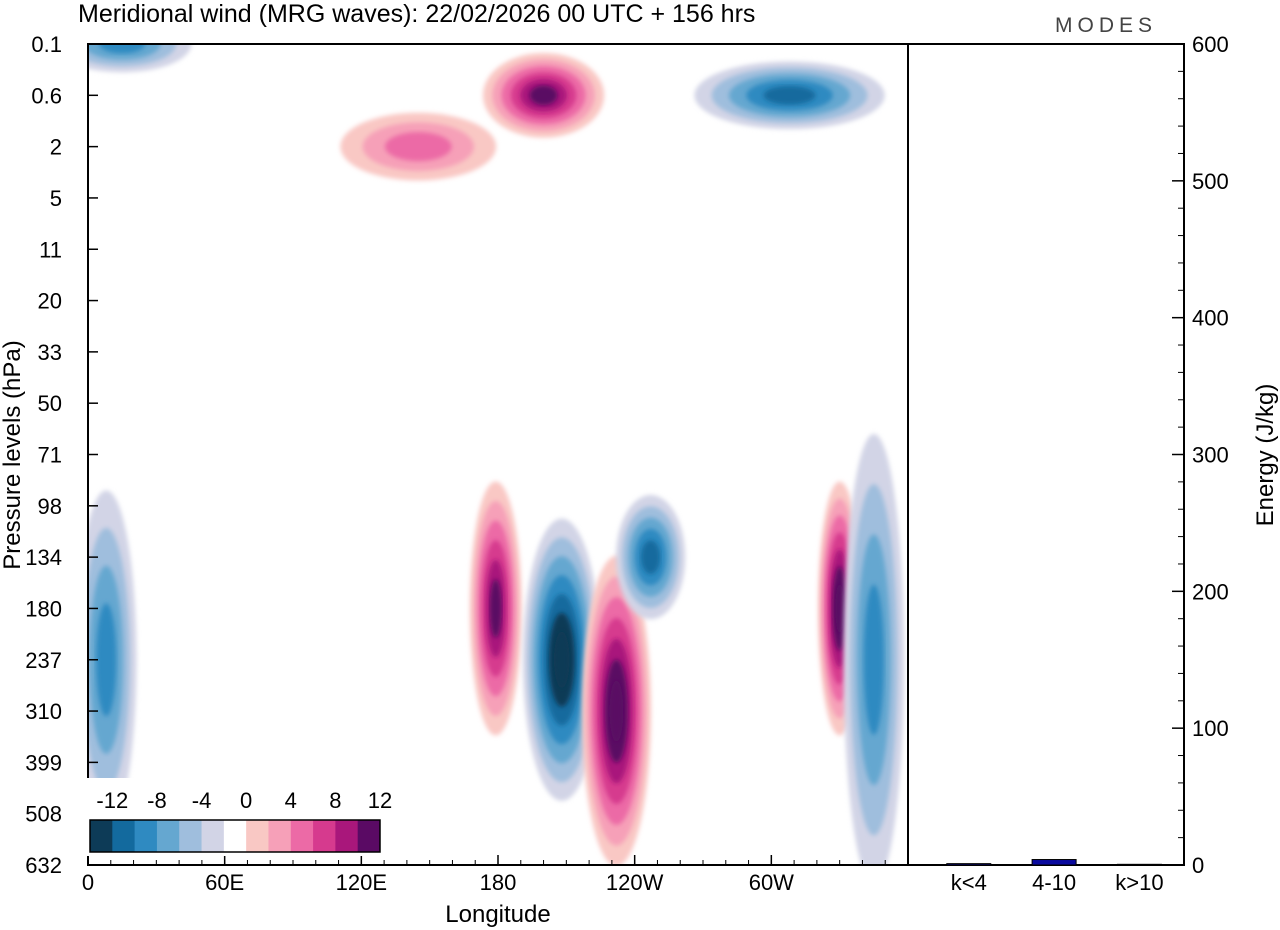 This screenshot has height=930, width=1280. Describe the element at coordinates (46, 95) in the screenshot. I see `y-tick-label-1: 0.6` at that location.